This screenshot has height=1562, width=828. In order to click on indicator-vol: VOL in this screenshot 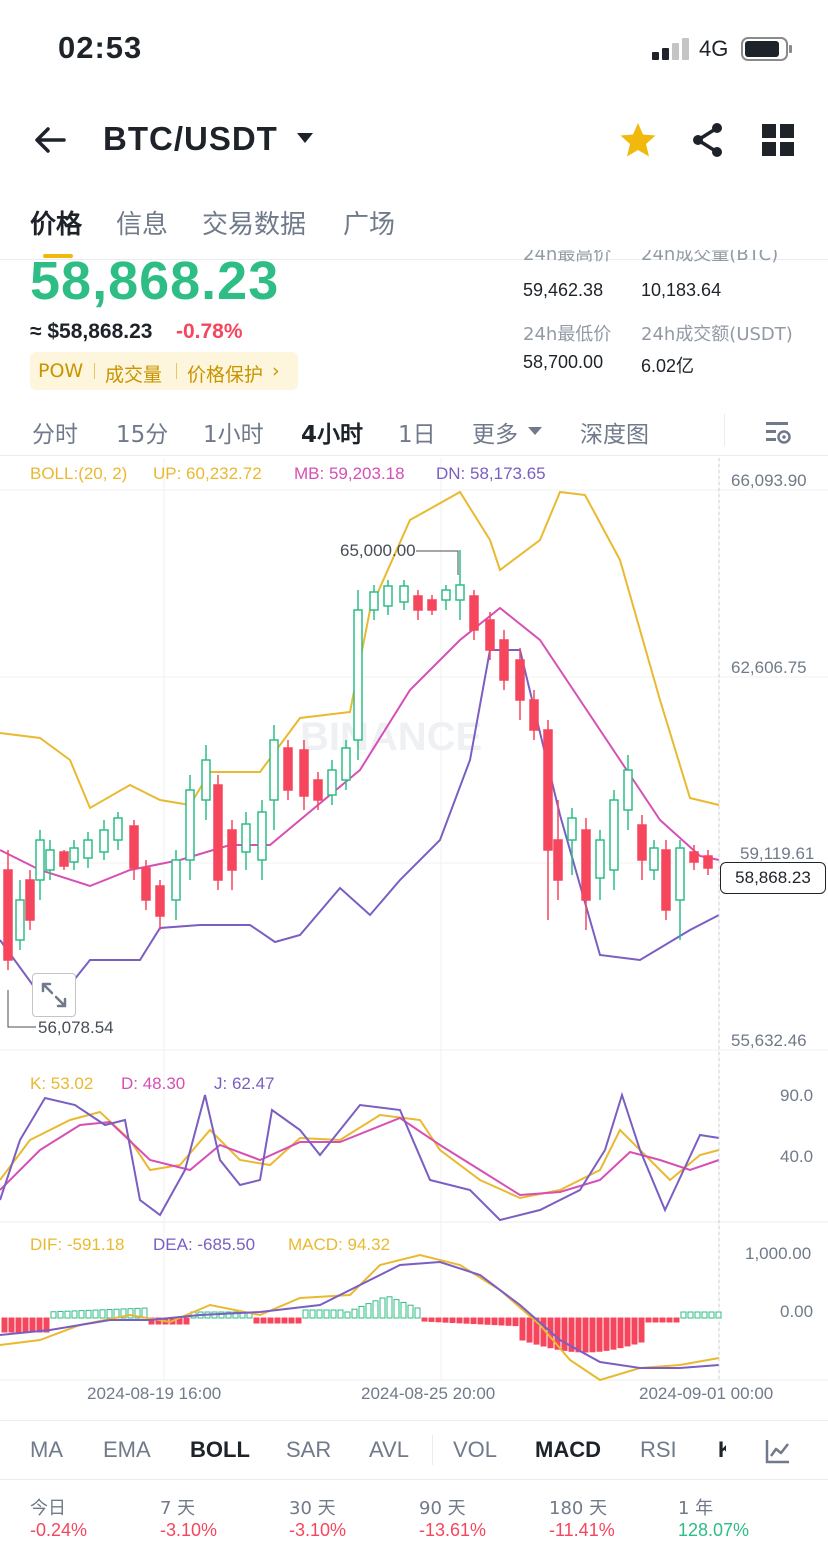, I will do `click(475, 1449)`.